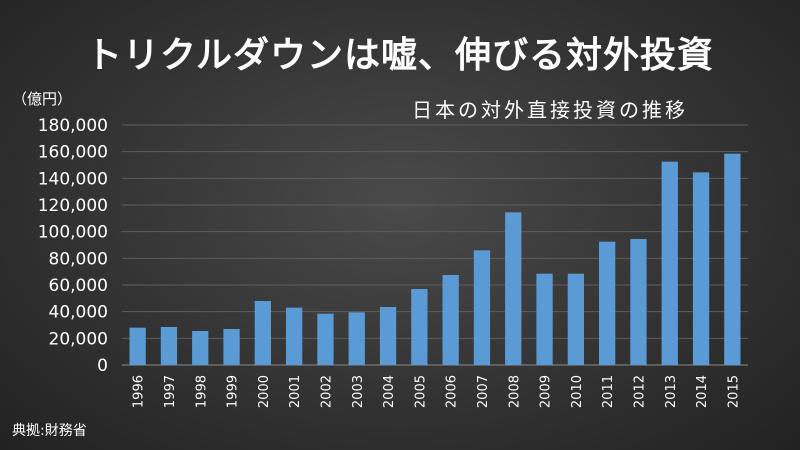 This screenshot has width=800, height=450. Describe the element at coordinates (514, 391) in the screenshot. I see `x-tick-label: 2008` at that location.